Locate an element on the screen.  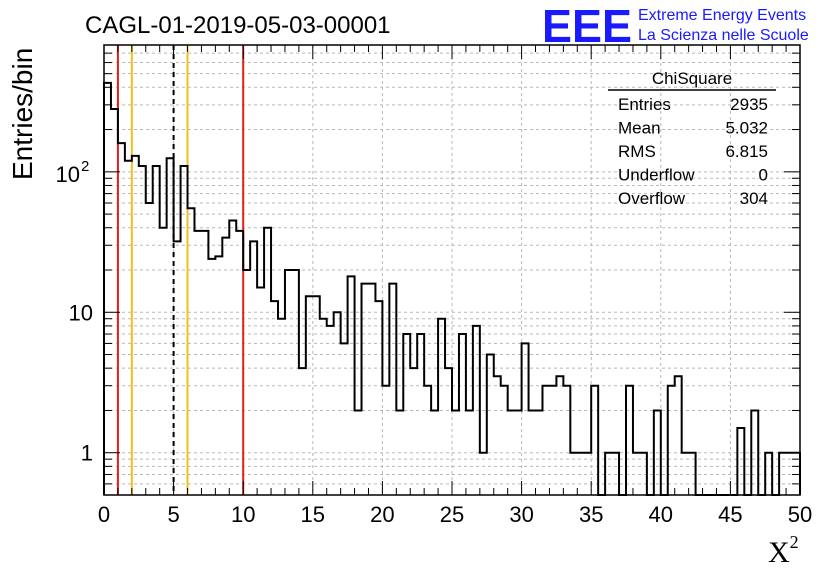
stats-row-label: RMS is located at coordinates (637, 151).